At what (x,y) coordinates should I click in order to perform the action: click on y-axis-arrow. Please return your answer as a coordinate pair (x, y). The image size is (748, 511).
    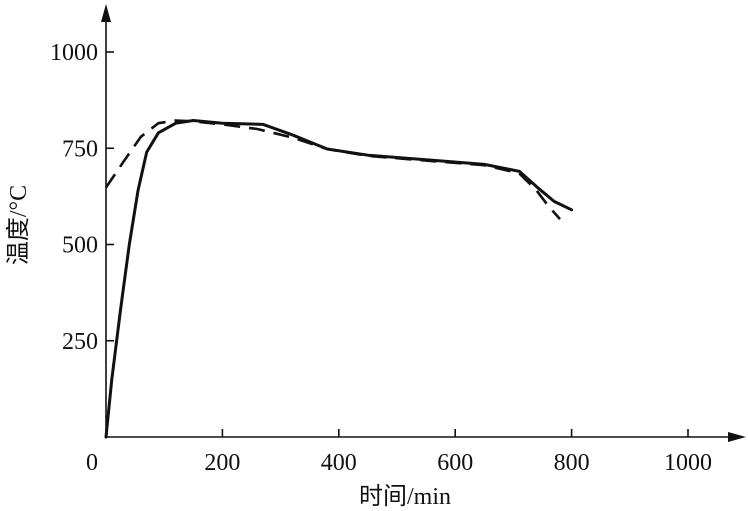
    Looking at the image, I should click on (106, 13).